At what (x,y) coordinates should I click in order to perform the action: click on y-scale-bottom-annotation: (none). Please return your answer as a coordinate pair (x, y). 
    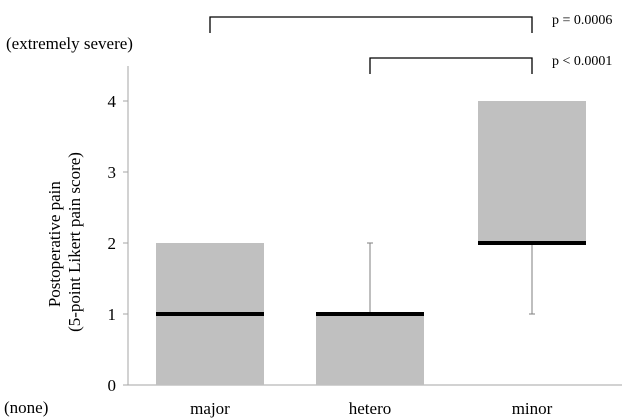
    Looking at the image, I should click on (26, 407).